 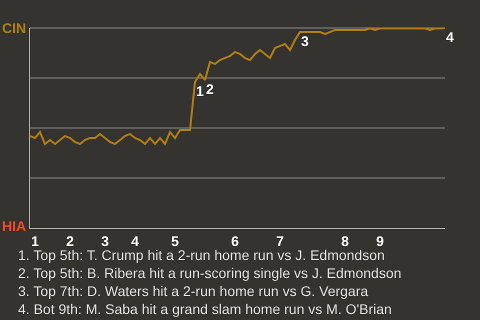 I want to click on text: 3. Top 7th: D. Waters hit a 2-run home run vs G. Vergara, so click(x=193, y=291).